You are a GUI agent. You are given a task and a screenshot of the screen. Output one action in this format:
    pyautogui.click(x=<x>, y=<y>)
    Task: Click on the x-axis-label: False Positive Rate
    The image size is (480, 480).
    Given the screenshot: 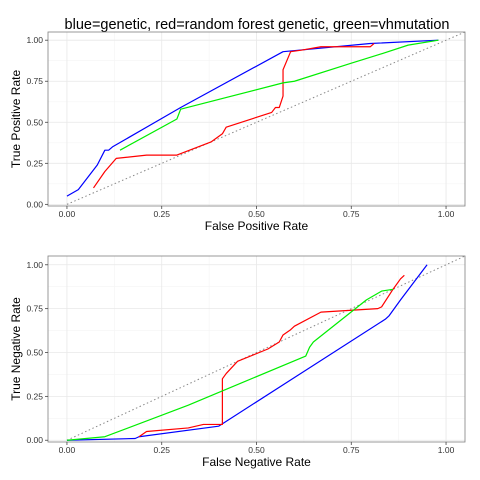 What is the action you would take?
    pyautogui.click(x=257, y=226)
    